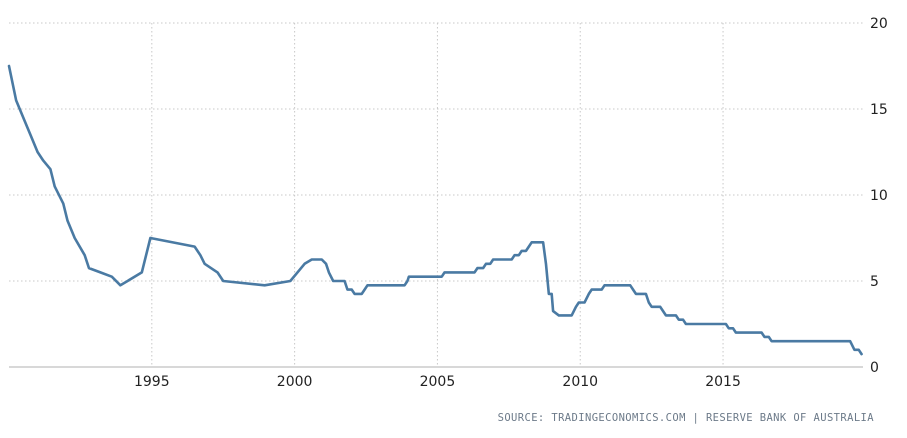 This screenshot has width=907, height=438. Describe the element at coordinates (438, 382) in the screenshot. I see `x-tick-label: 2005` at that location.